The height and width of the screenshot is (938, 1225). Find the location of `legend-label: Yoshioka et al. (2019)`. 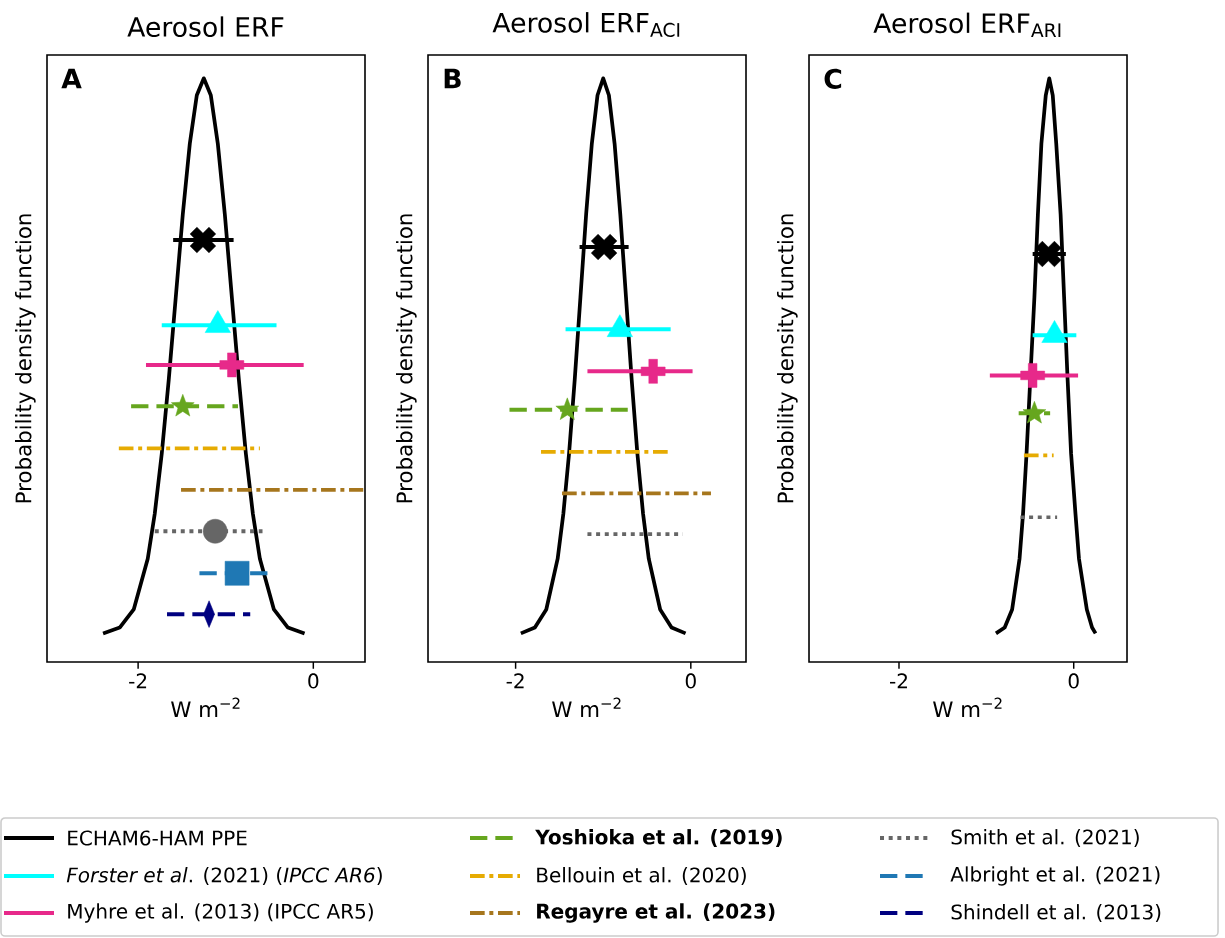

legend-label: Yoshioka et al. (2019) is located at coordinates (658, 838).